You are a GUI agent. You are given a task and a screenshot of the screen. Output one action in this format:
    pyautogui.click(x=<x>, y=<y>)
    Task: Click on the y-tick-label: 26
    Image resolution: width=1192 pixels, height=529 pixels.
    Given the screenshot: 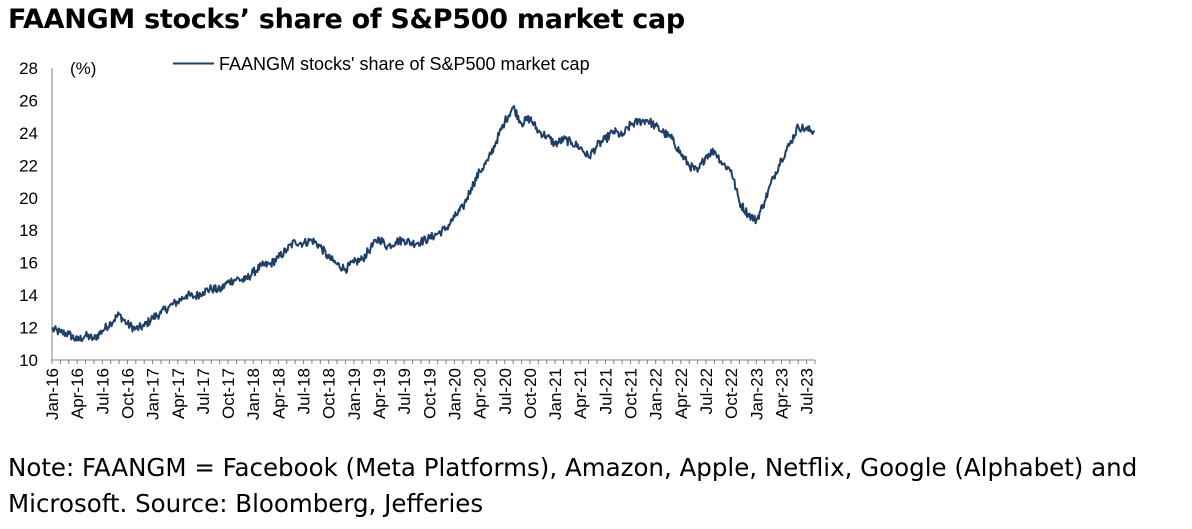 What is the action you would take?
    pyautogui.click(x=28, y=100)
    